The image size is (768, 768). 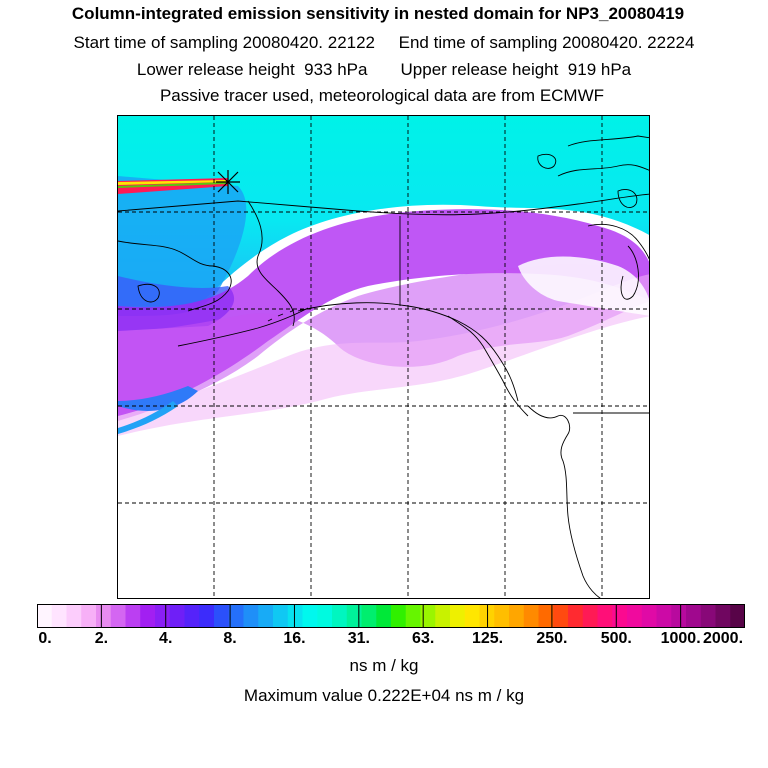 I want to click on colorbar-unit-label: ns m / kg, so click(x=384, y=665).